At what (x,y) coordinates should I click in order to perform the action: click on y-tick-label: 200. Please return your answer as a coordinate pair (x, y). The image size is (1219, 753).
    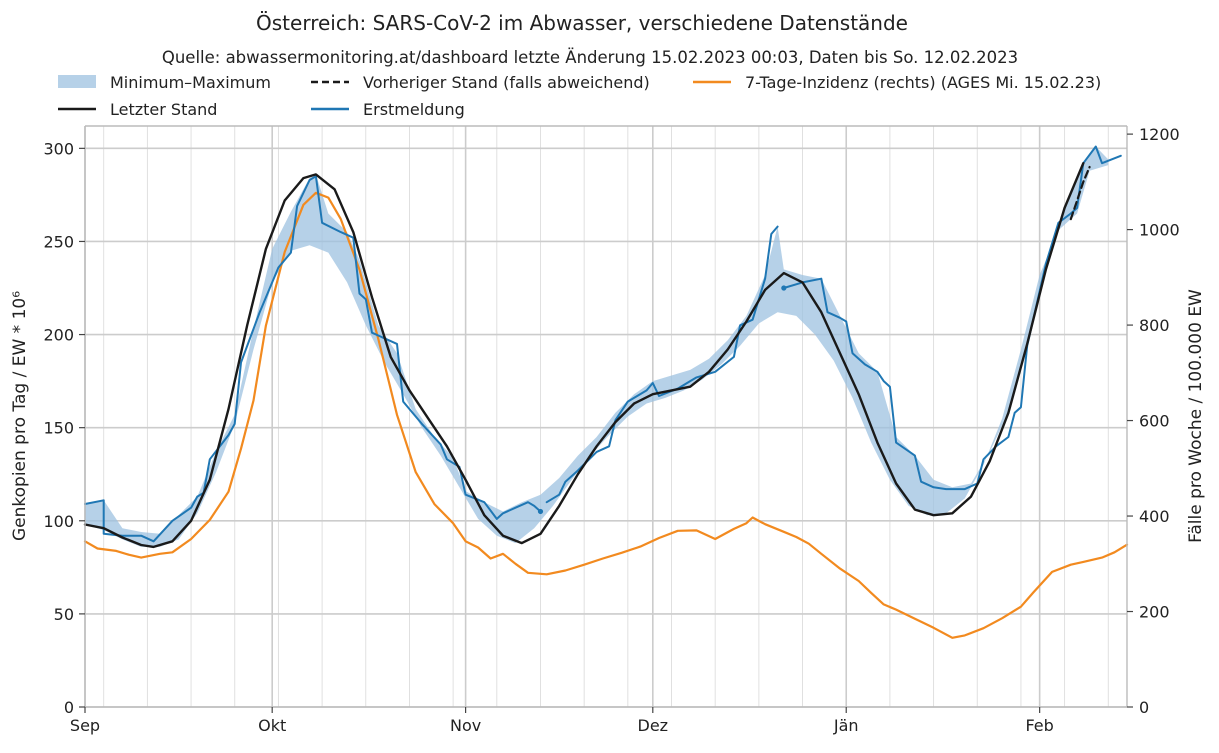
    Looking at the image, I should click on (58, 335).